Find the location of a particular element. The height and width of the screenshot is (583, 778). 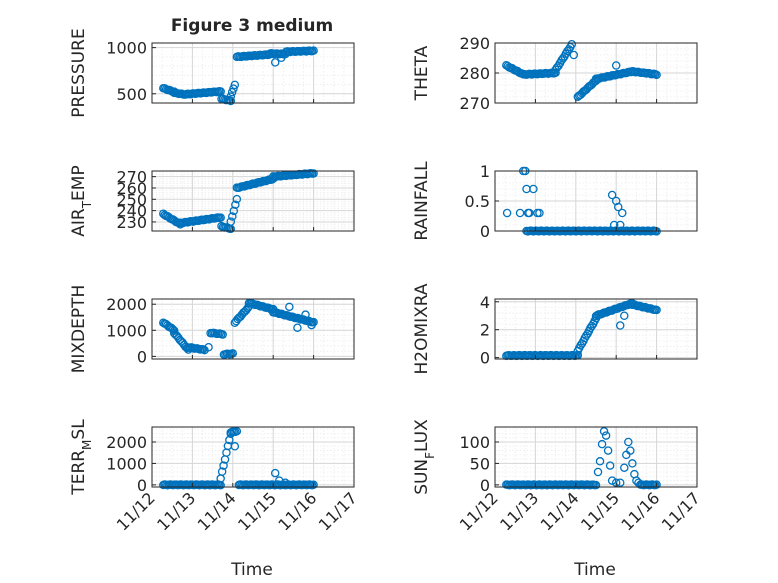

y-tick-label: 270 is located at coordinates (474, 103).